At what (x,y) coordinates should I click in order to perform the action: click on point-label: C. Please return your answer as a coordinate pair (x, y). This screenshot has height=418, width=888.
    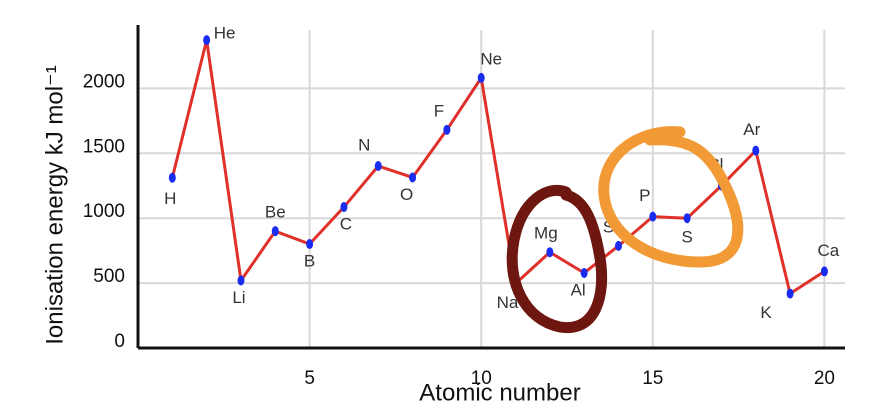
    Looking at the image, I should click on (346, 224).